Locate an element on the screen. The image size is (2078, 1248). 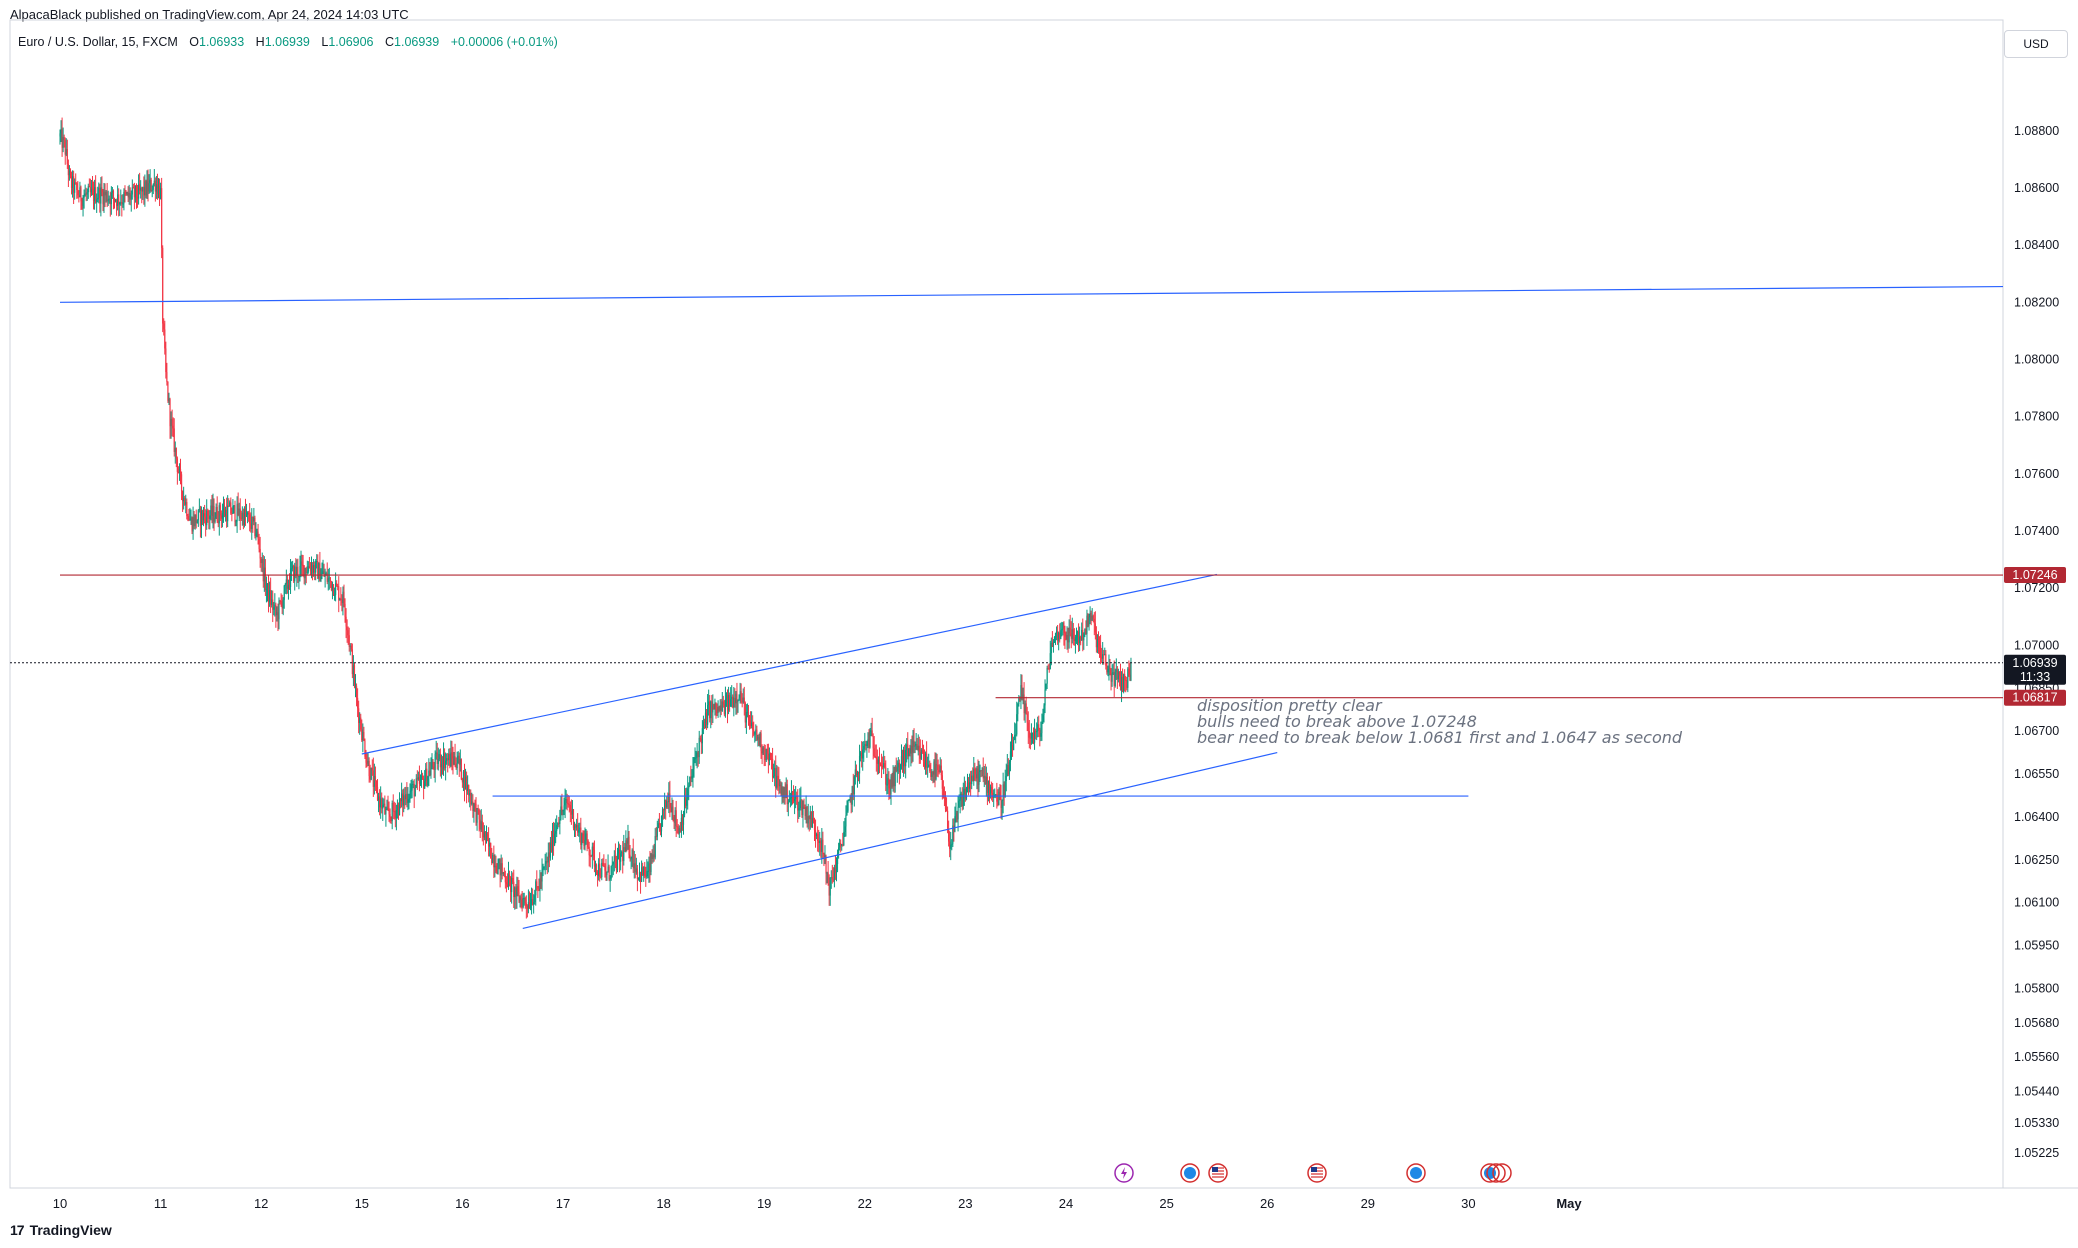
stacked-event-icon is located at coordinates (1496, 1173).